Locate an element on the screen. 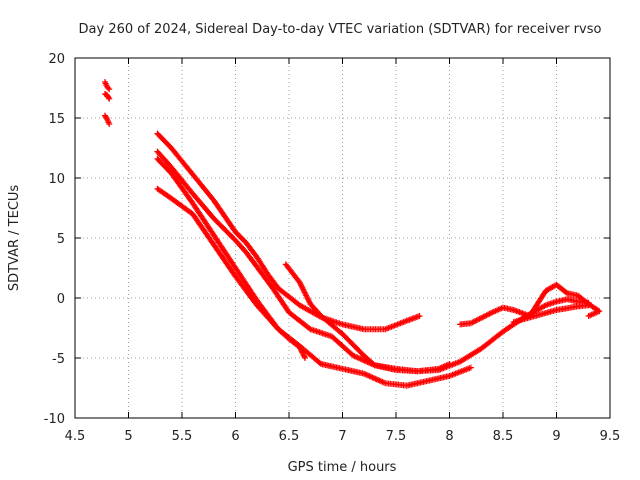  x-tick-label: 9.5 is located at coordinates (610, 436).